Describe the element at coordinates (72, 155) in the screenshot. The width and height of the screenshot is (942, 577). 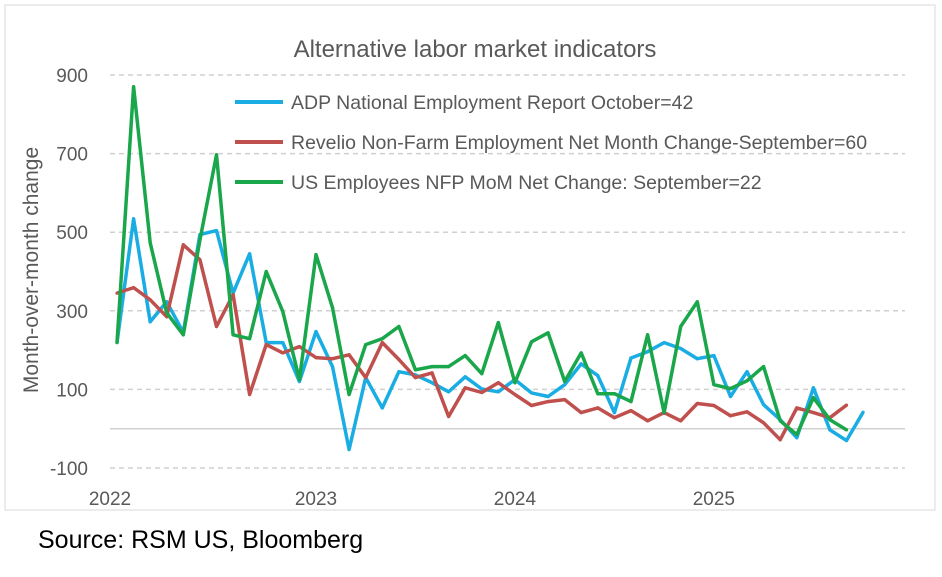
I see `y-tick-label: 700` at that location.